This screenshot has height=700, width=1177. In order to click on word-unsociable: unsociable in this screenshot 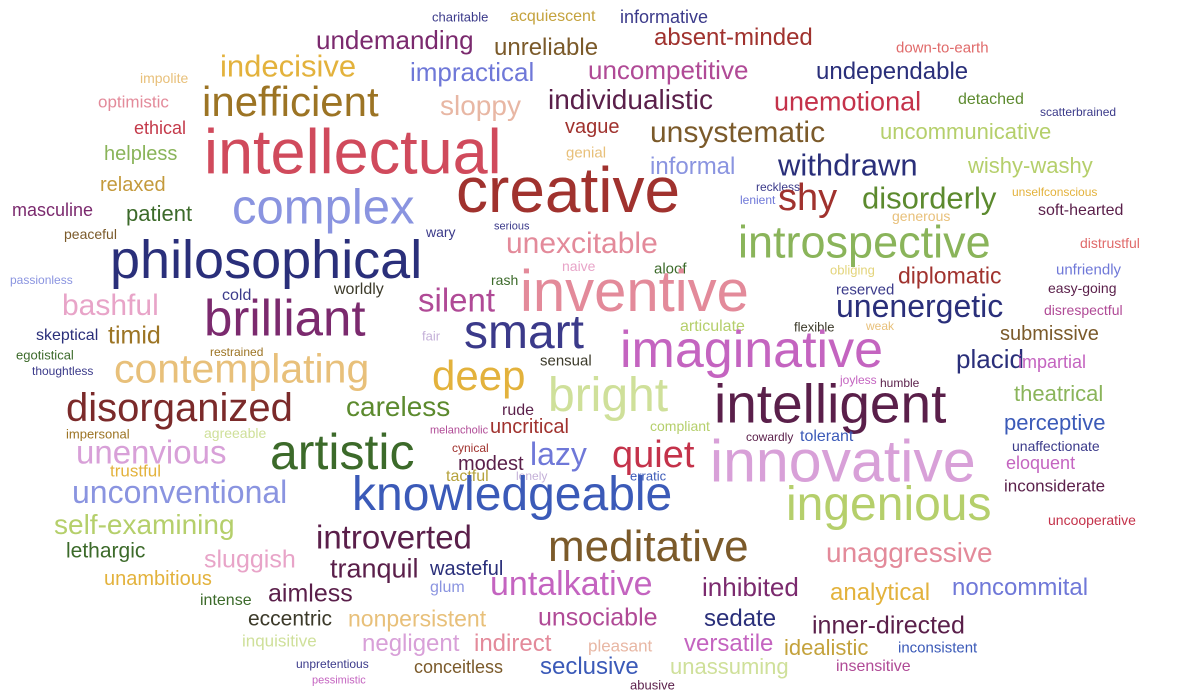, I will do `click(598, 617)`.